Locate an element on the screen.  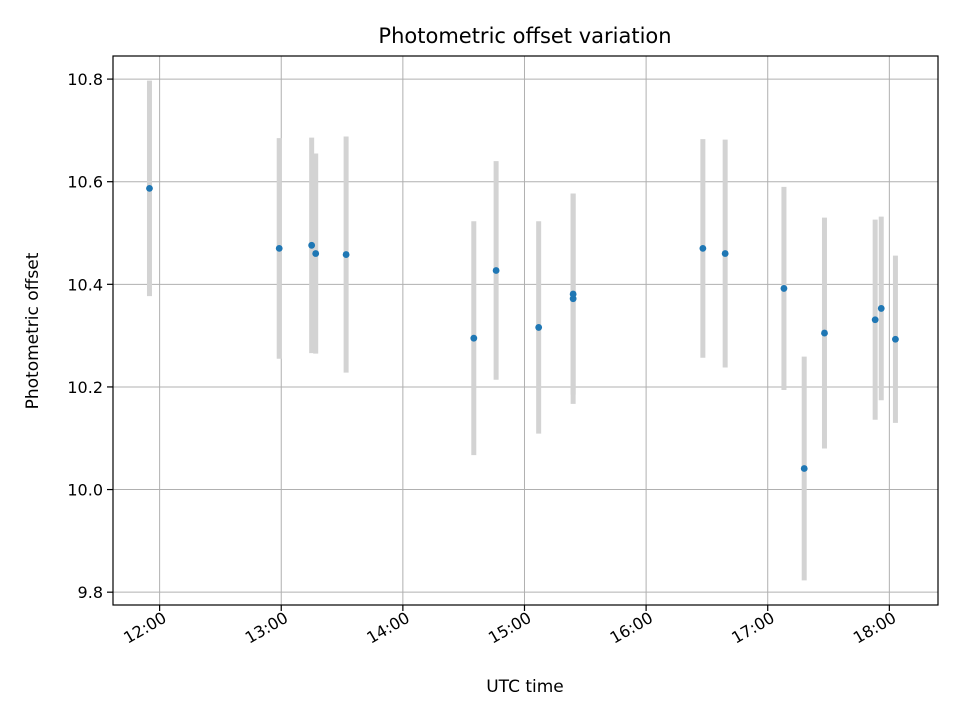
y-tick-label: 10.4 is located at coordinates (85, 284).